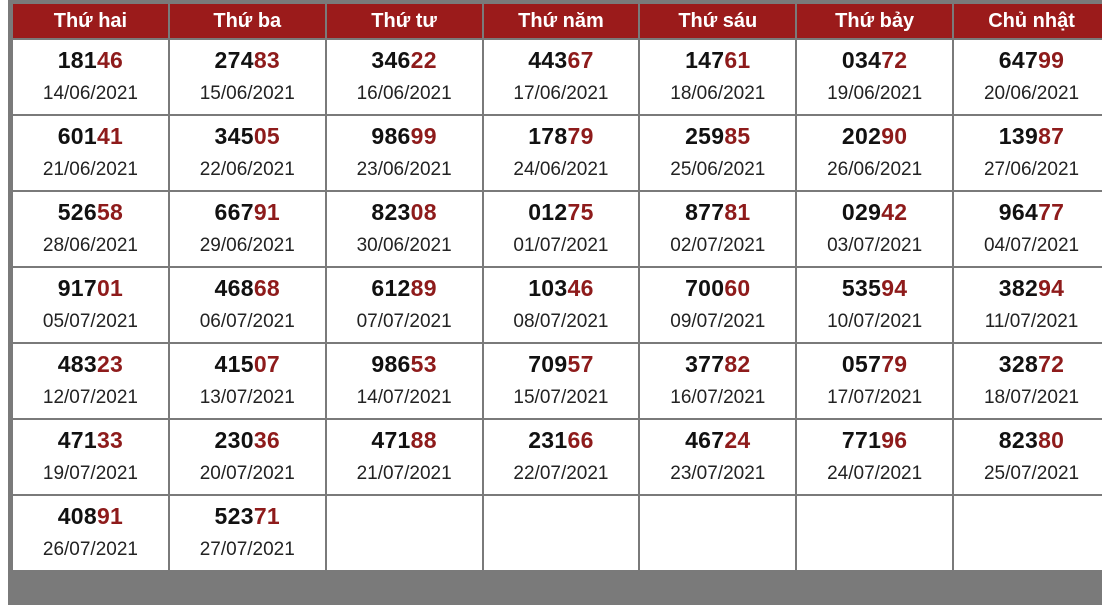  Describe the element at coordinates (423, 288) in the screenshot. I see `number-tail-digits: 89` at that location.